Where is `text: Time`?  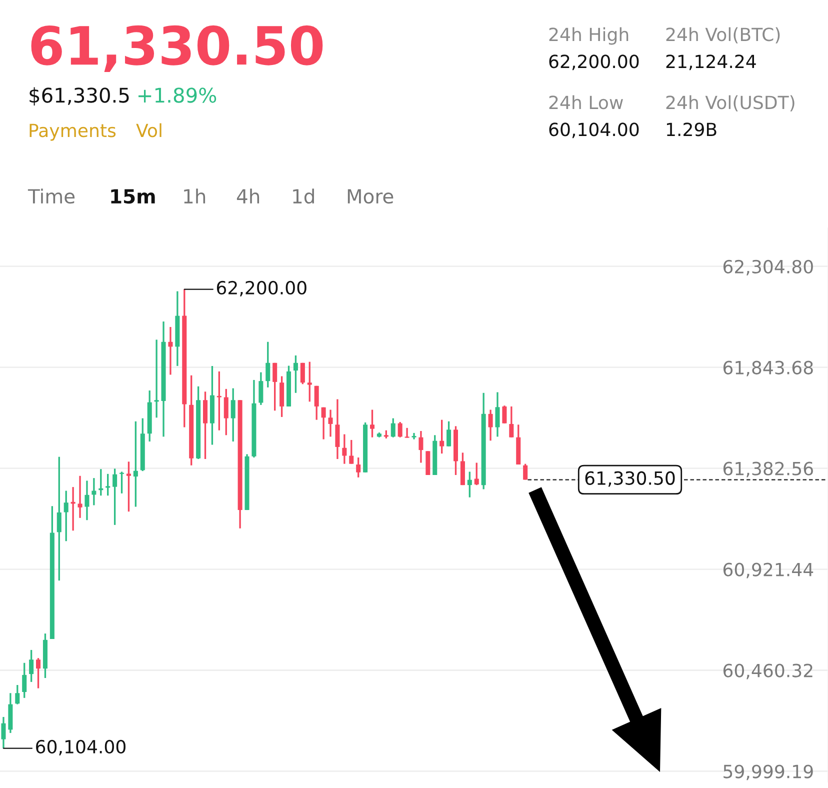 text: Time is located at coordinates (51, 196).